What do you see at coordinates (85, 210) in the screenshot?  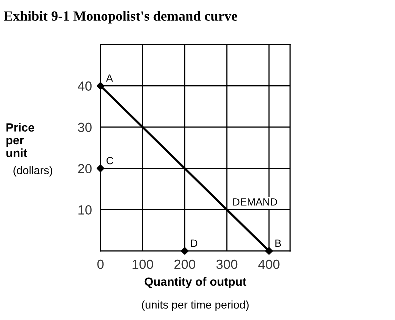 I see `y-tick-label: 10` at bounding box center [85, 210].